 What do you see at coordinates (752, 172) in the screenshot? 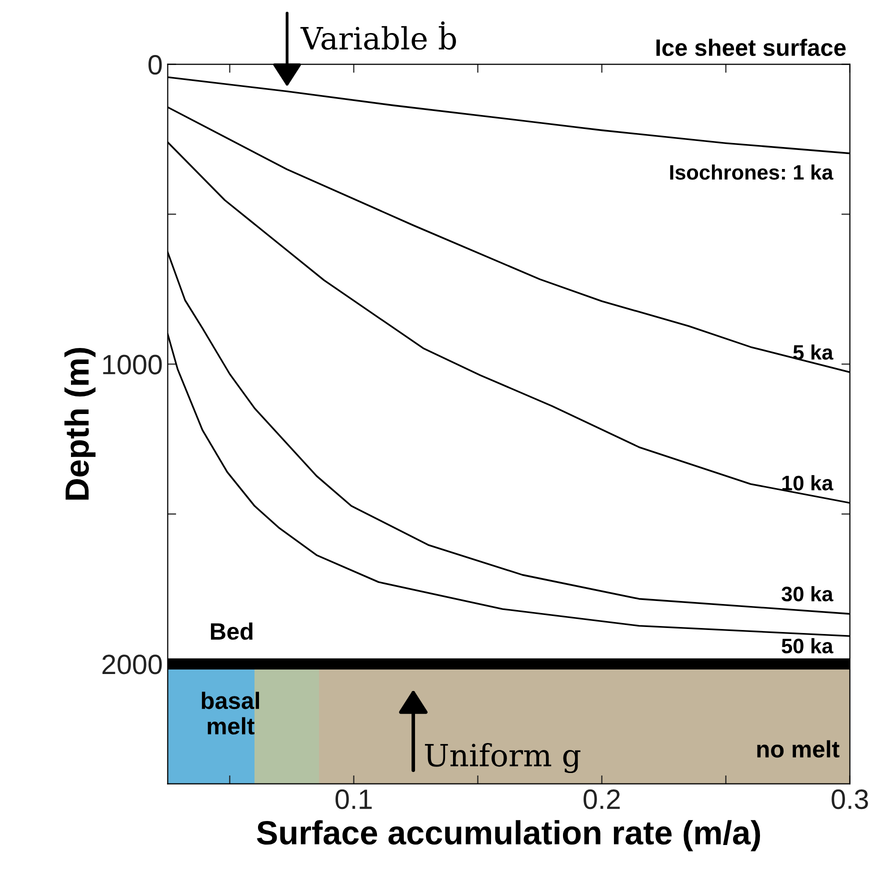
I see `series-label: Isochrones: 1 ka` at bounding box center [752, 172].